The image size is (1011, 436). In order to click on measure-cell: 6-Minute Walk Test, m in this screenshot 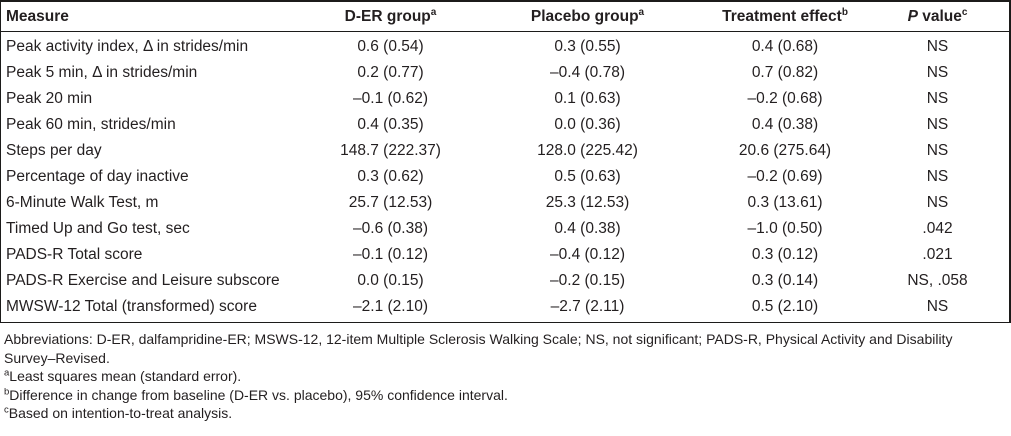, I will do `click(82, 202)`.